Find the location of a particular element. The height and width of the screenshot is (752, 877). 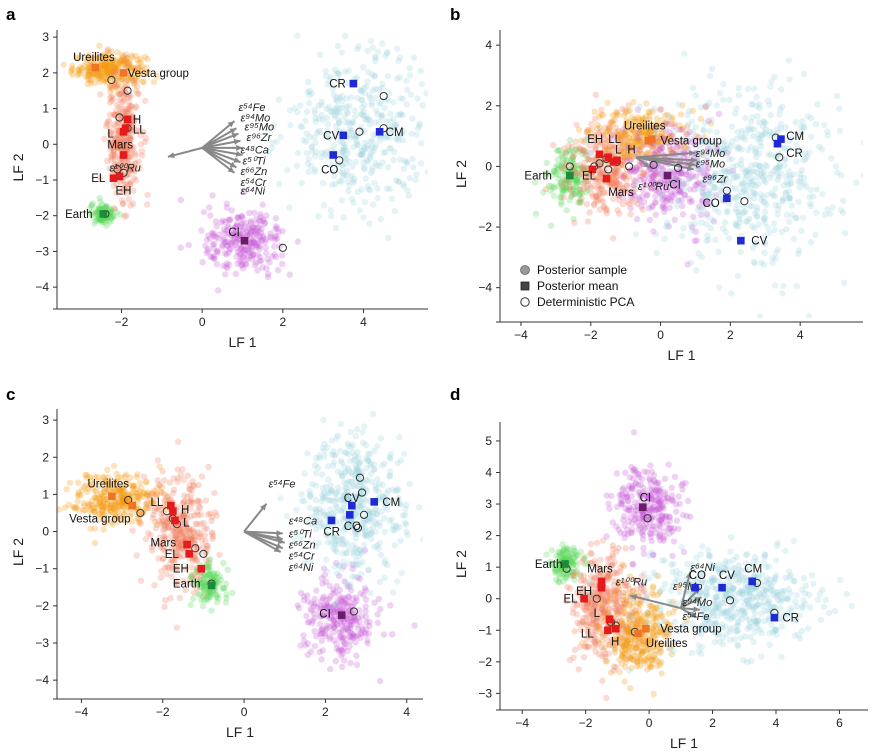

x-tick-label: 0 is located at coordinates (660, 335).